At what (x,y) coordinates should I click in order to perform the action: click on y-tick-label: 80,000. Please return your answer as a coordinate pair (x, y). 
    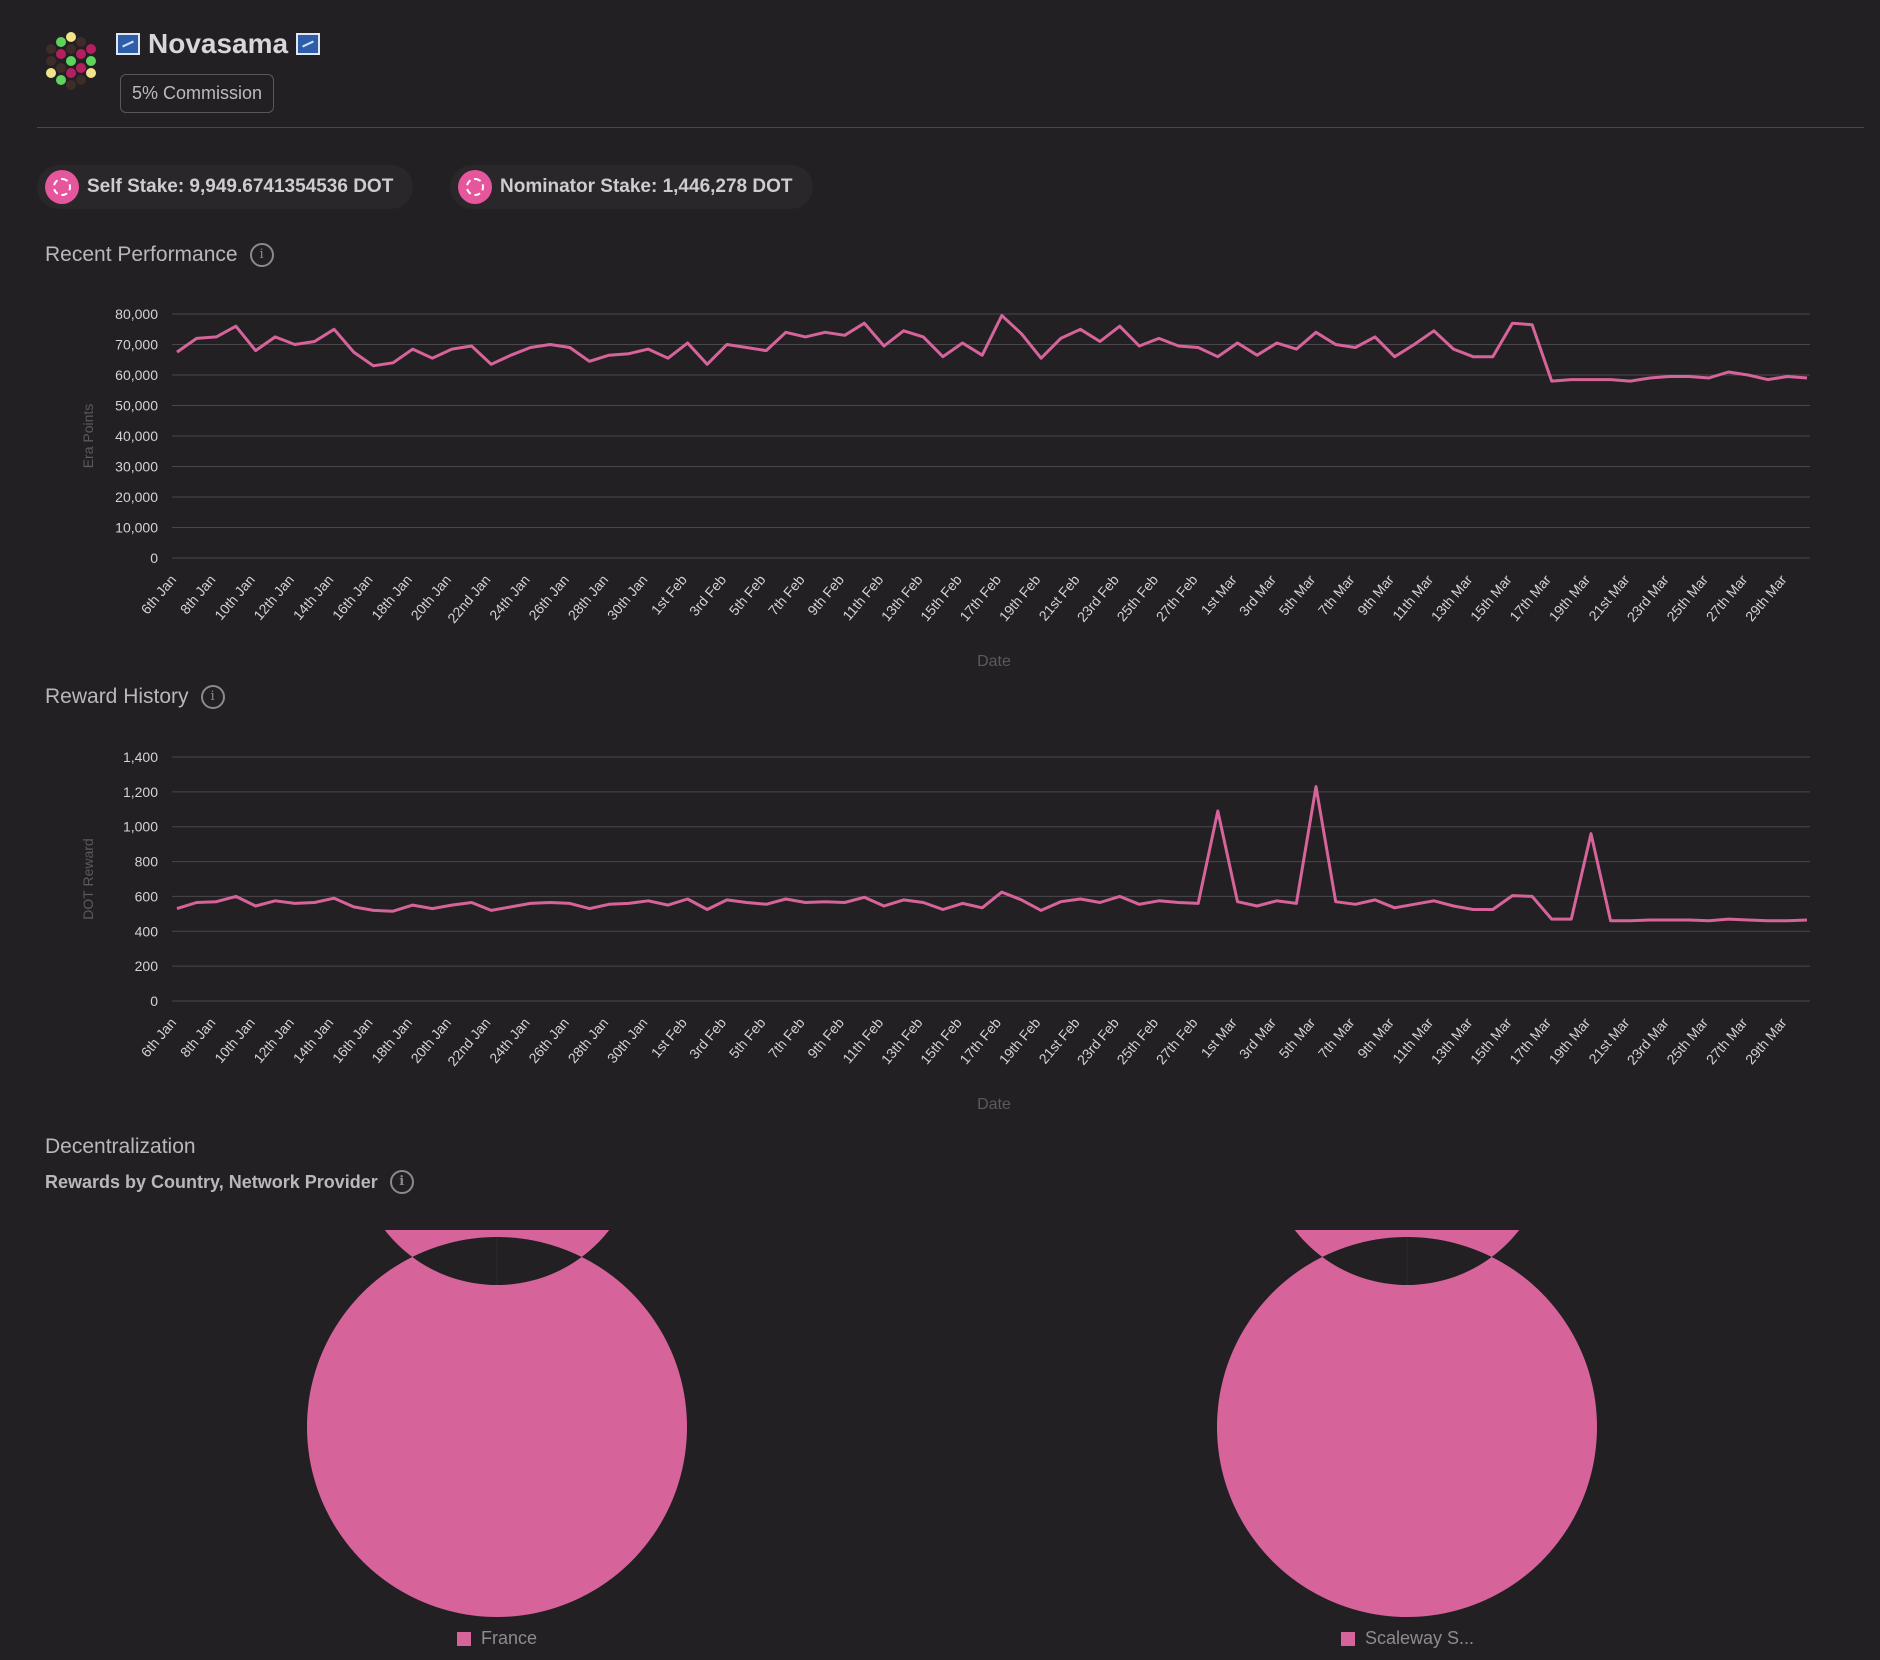
    Looking at the image, I should click on (136, 314).